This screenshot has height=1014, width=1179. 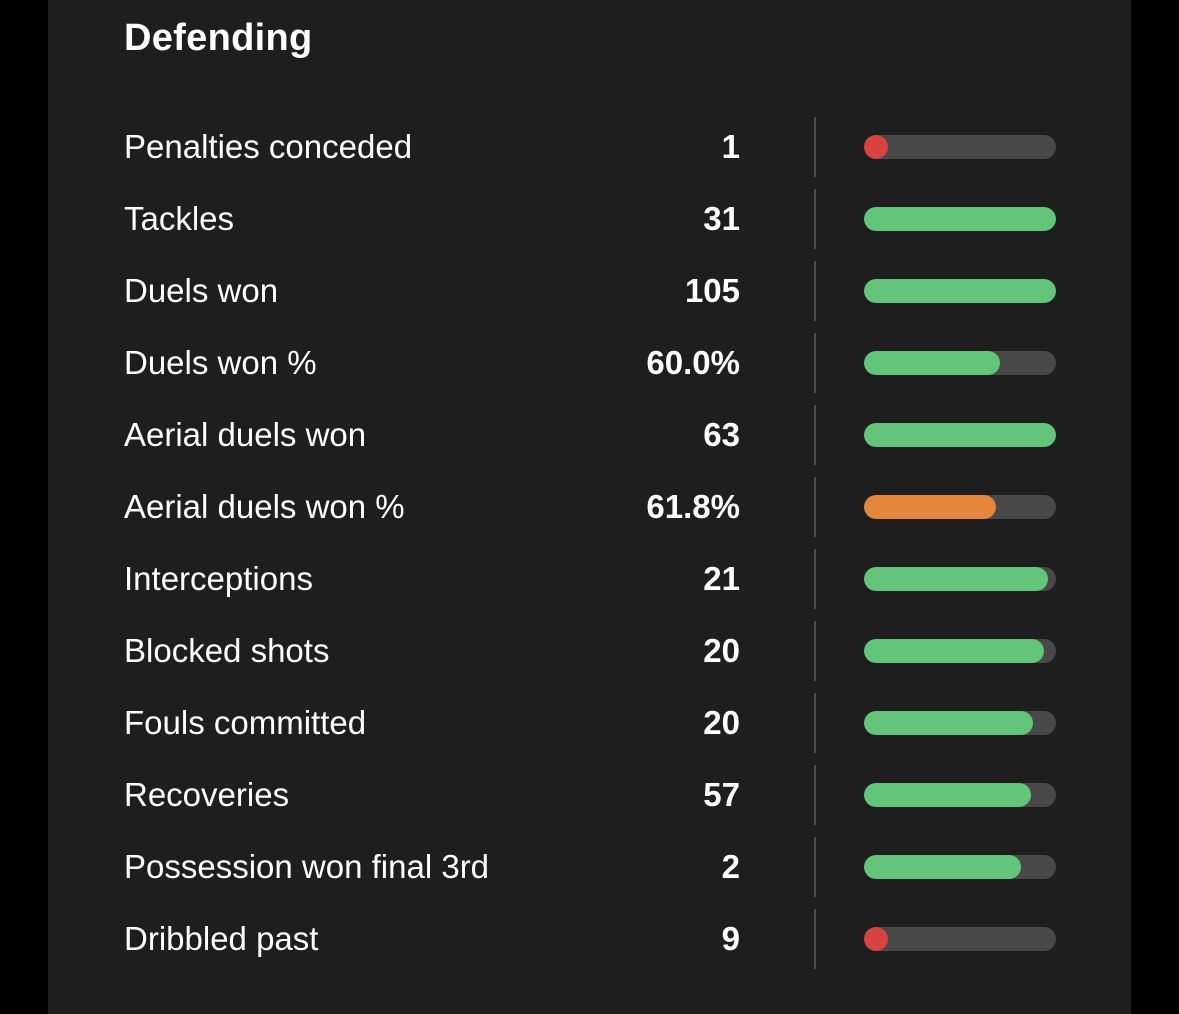 I want to click on stat-label: Interceptions, so click(x=218, y=578).